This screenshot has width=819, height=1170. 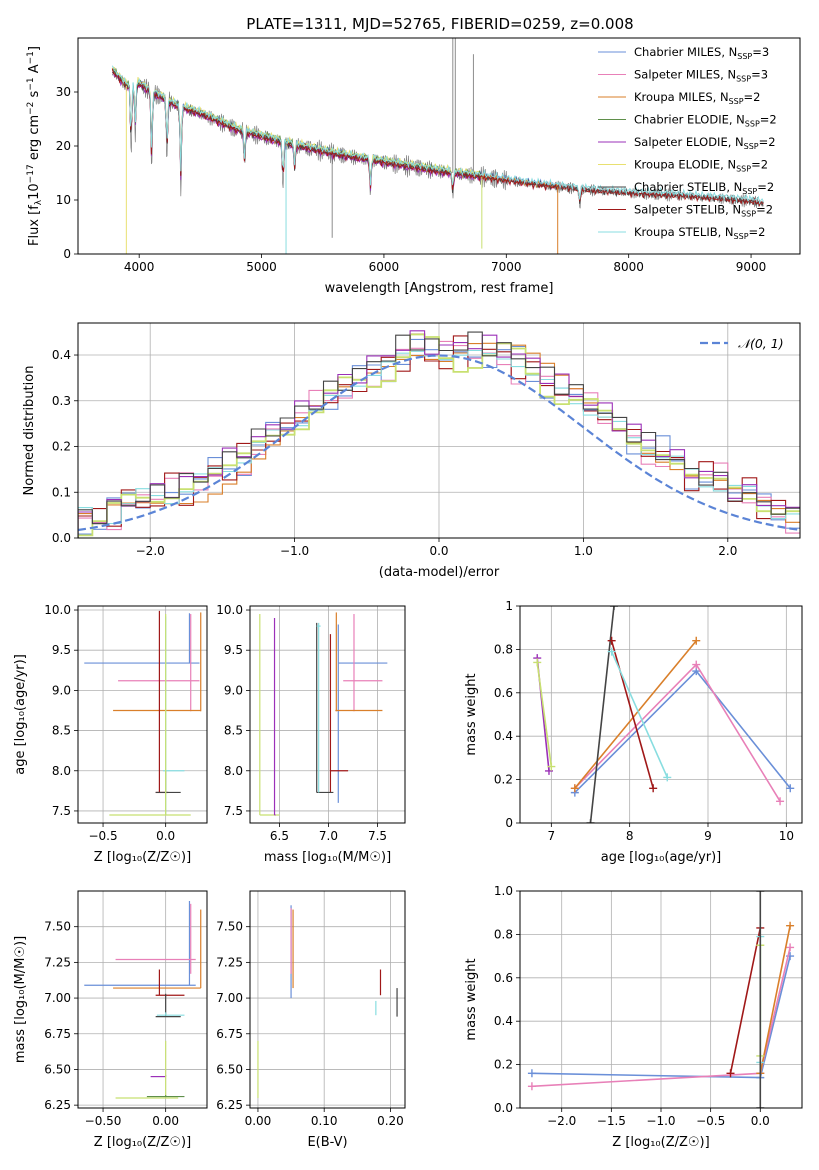 What do you see at coordinates (544, 714) in the screenshot?
I see `weight-line-kroupa-elodie` at bounding box center [544, 714].